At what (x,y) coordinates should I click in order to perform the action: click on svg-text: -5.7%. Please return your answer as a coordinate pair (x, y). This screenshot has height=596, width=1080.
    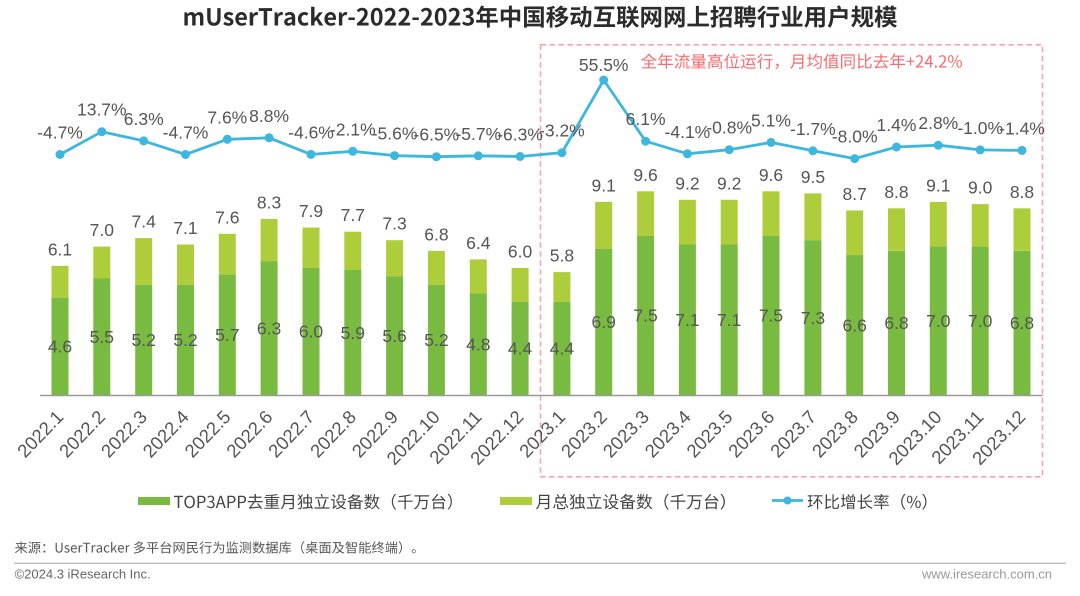
    Looking at the image, I should click on (478, 134).